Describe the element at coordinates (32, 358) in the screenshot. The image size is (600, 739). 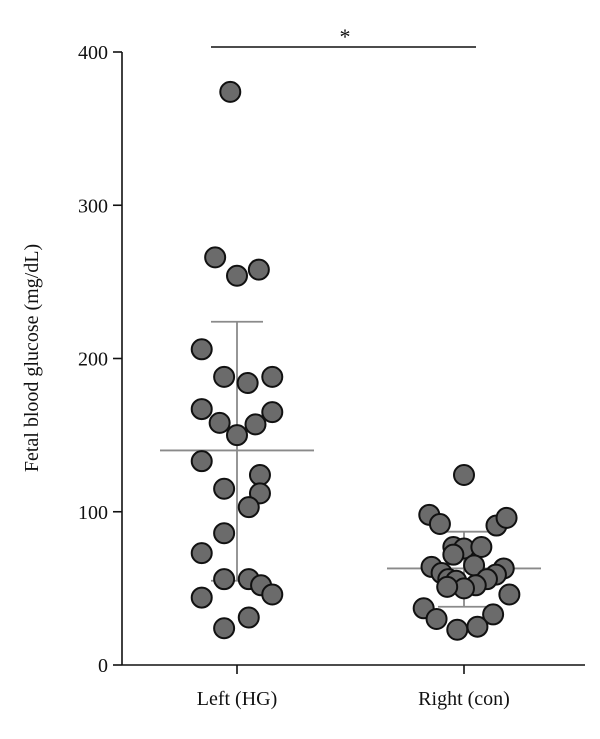
I see `y-axis-label: Fetal blood glucose (mg/dL)` at that location.